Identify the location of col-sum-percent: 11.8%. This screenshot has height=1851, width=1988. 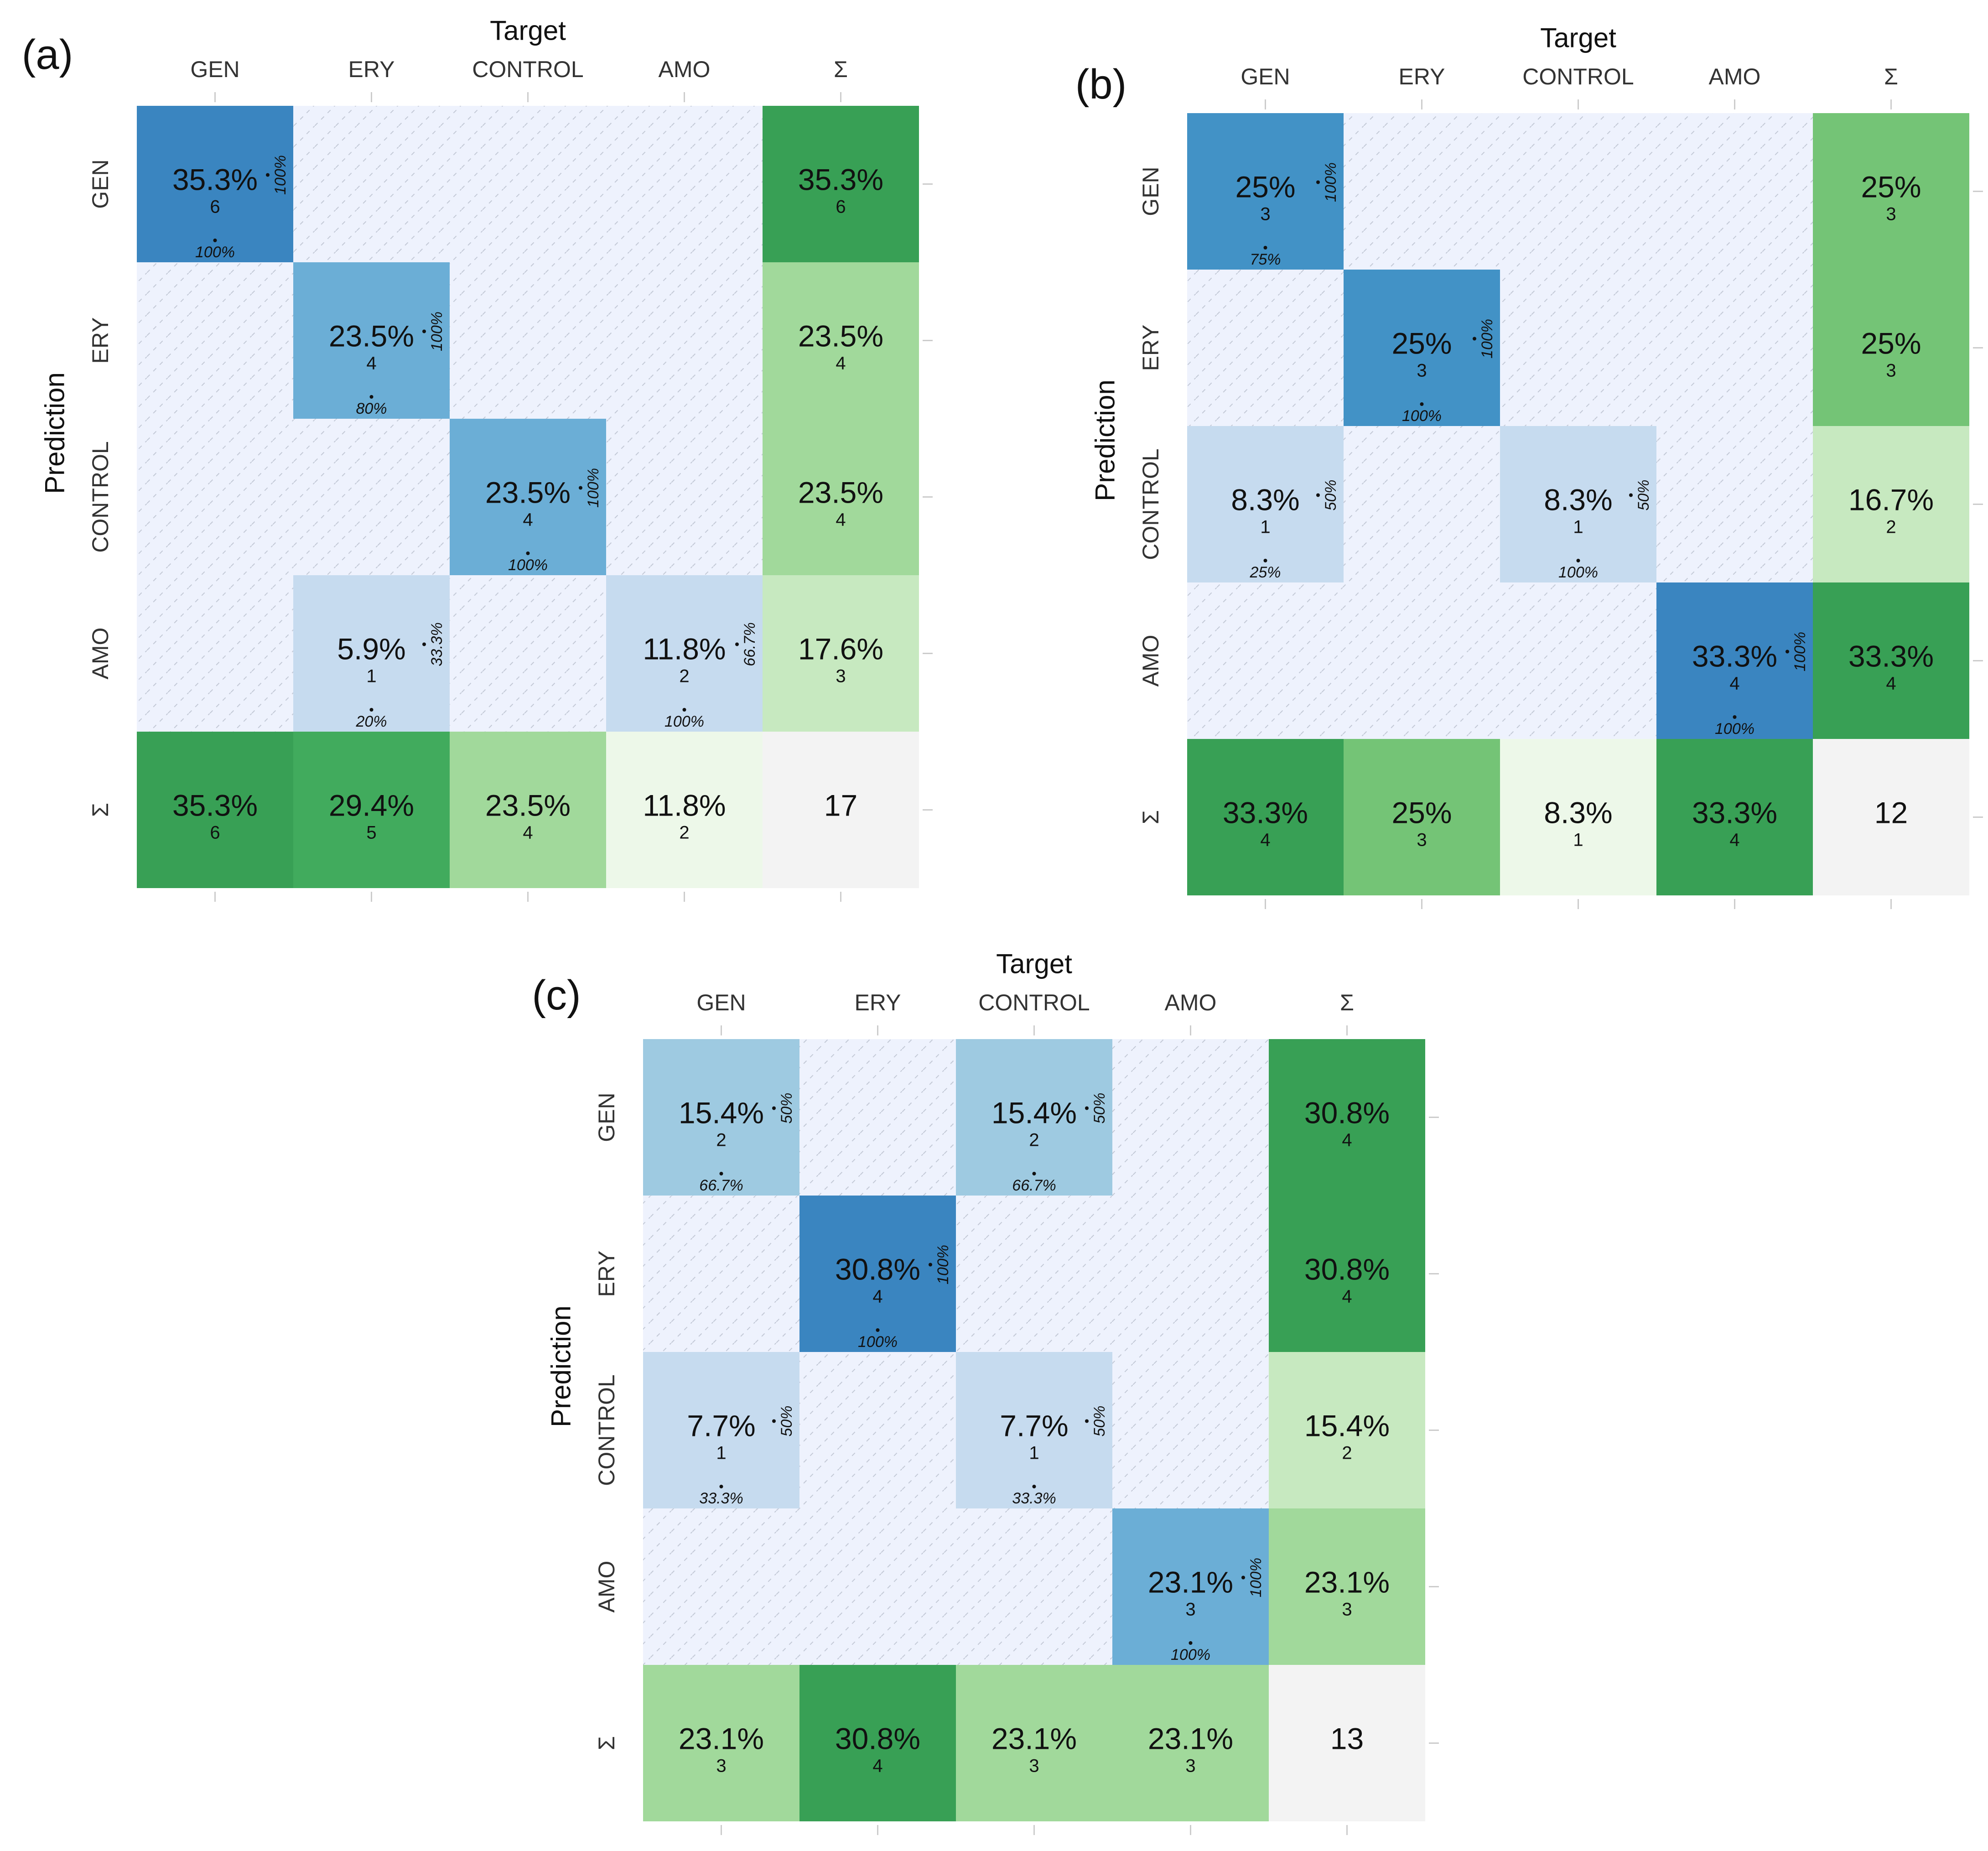
(684, 806).